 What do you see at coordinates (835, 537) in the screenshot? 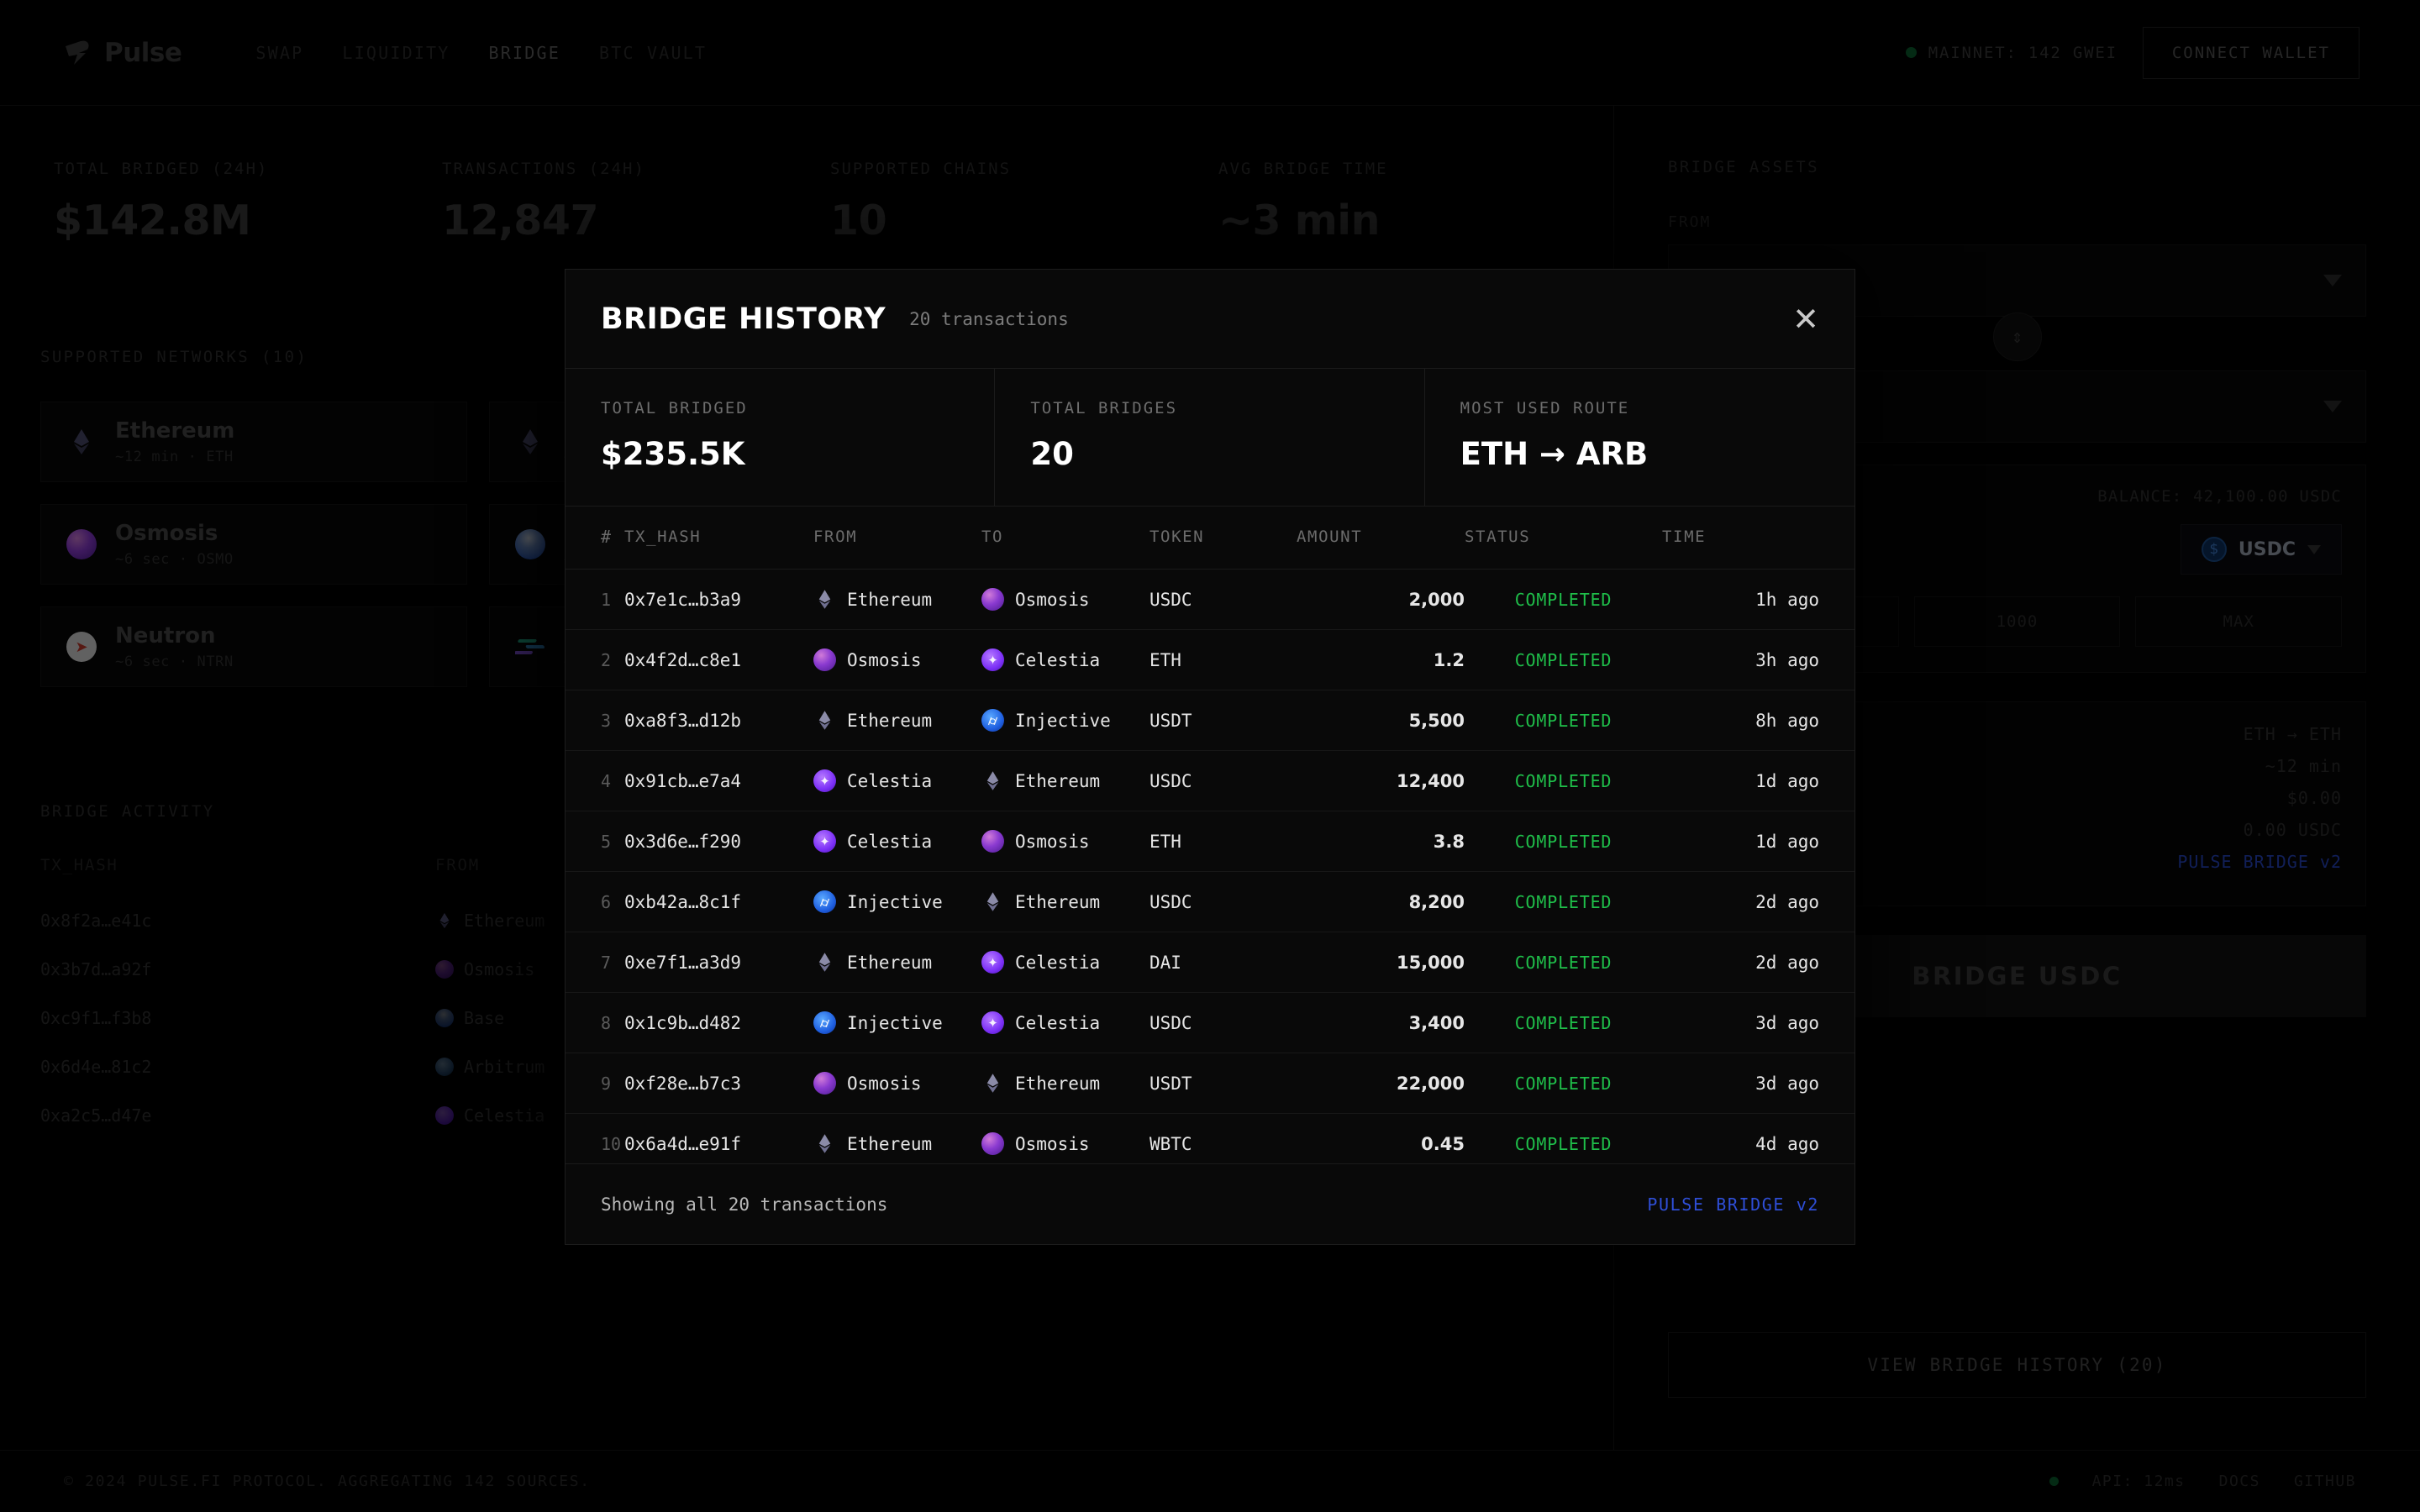
I see `col-from: FROM` at bounding box center [835, 537].